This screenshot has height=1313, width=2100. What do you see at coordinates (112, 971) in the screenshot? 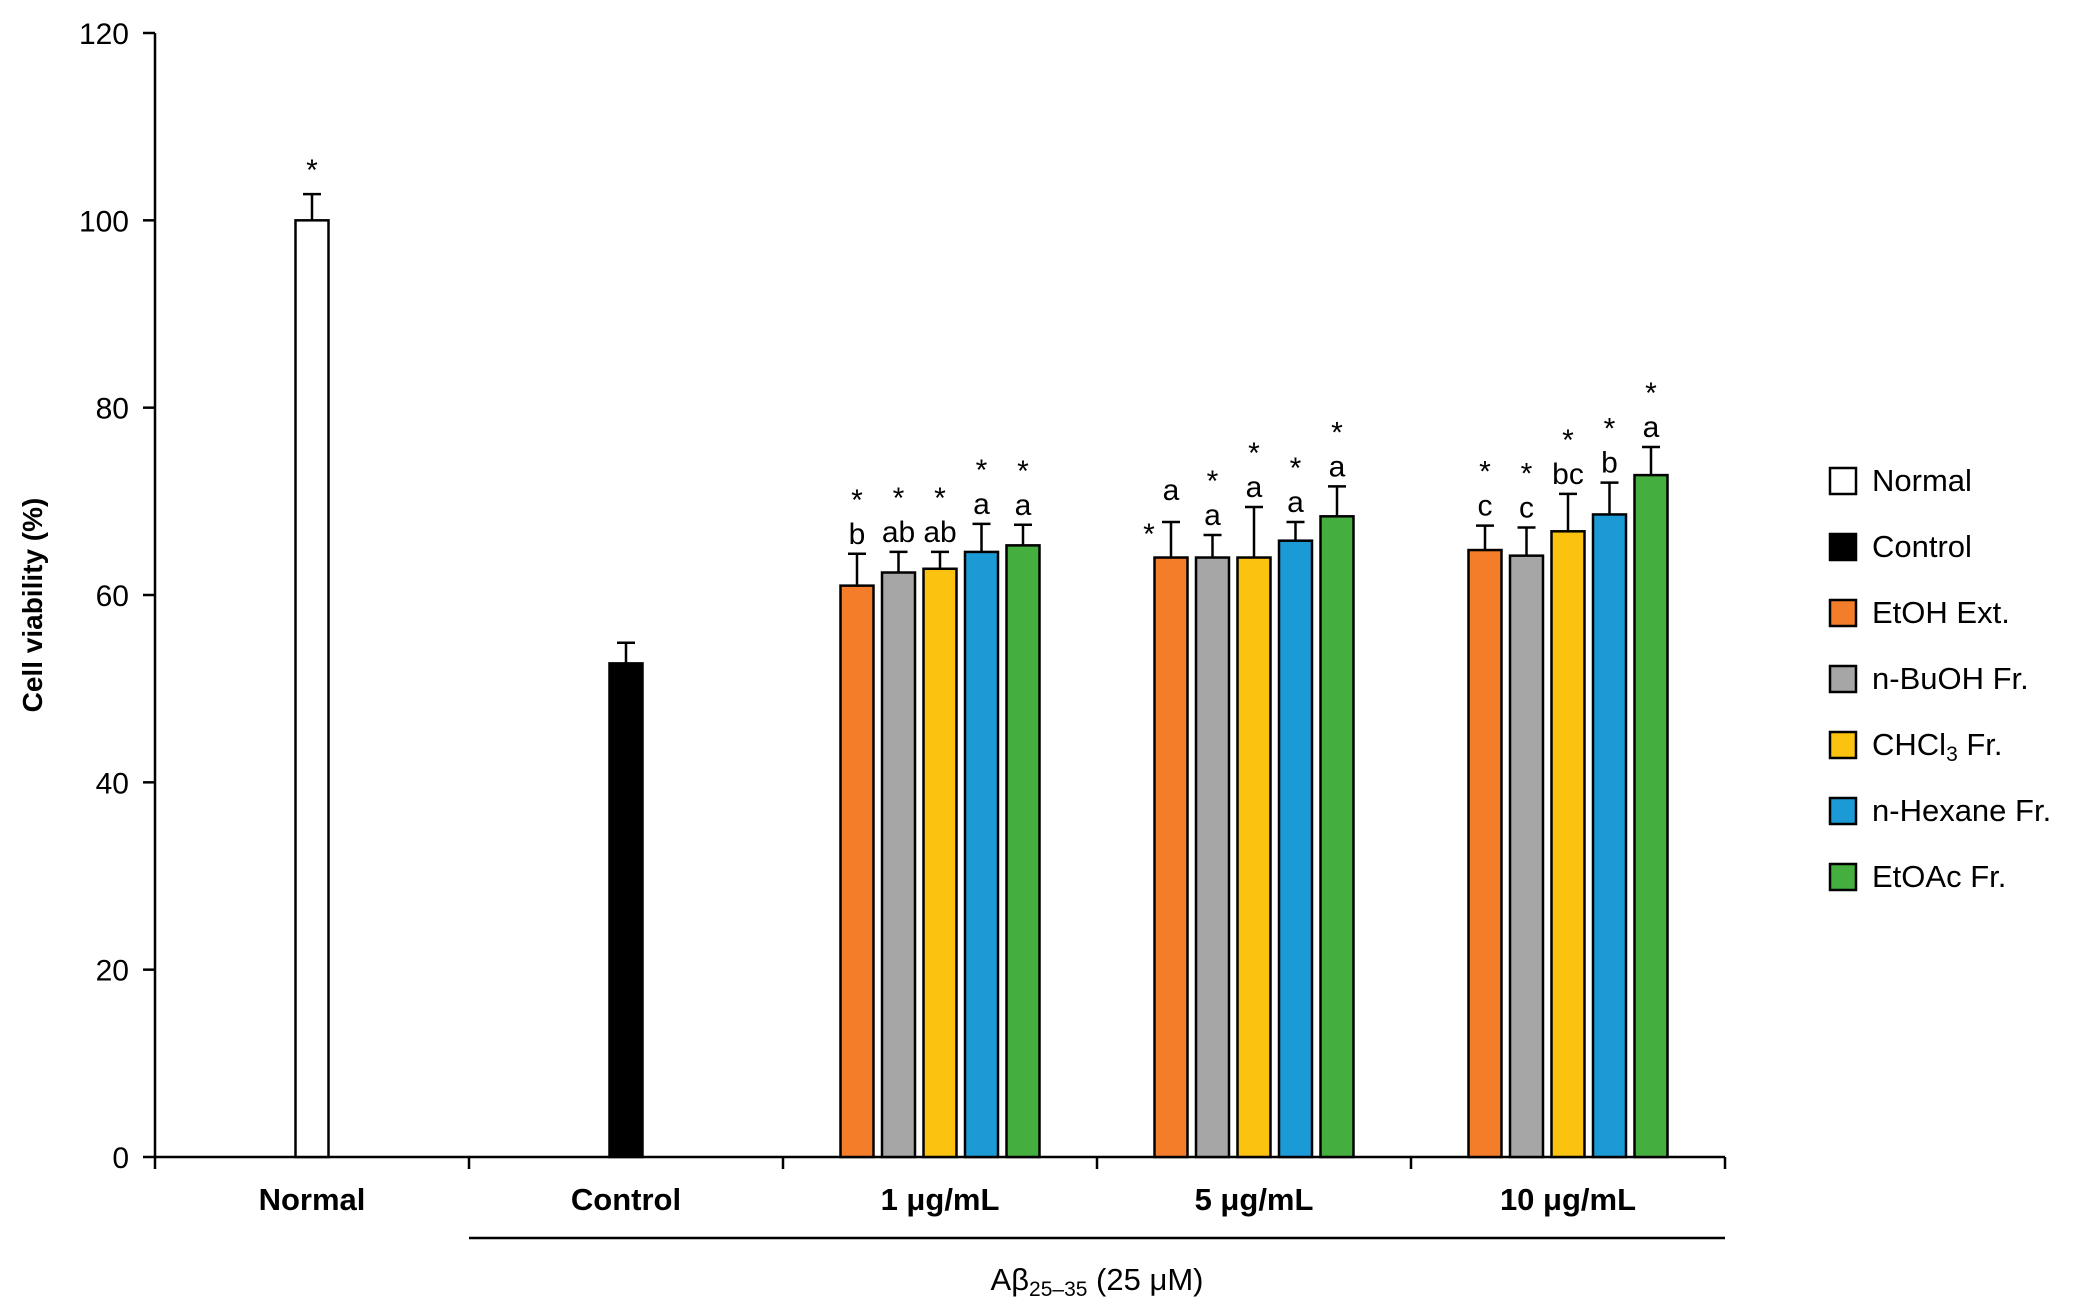
I see `y-tick-label: 20` at bounding box center [112, 971].